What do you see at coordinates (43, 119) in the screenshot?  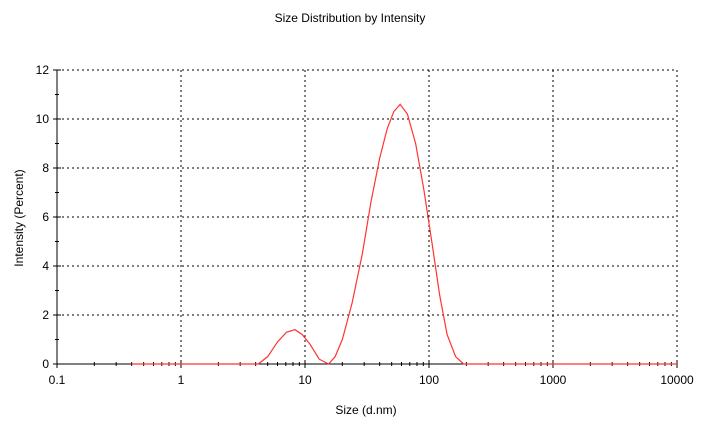 I see `y-tick-label: 10` at bounding box center [43, 119].